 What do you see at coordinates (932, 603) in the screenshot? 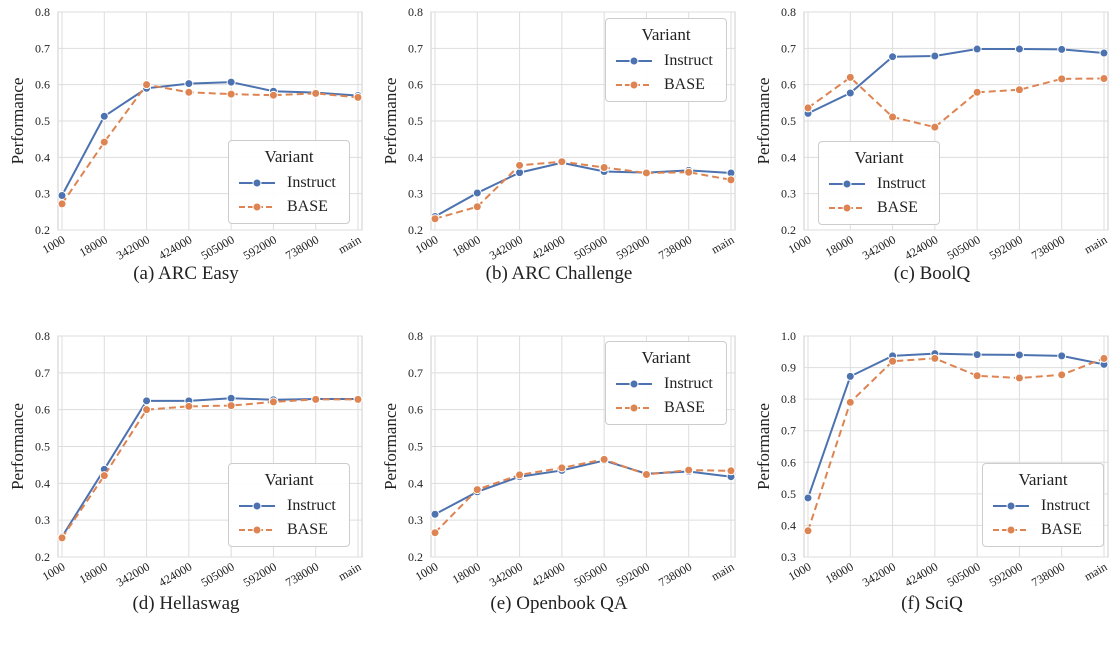
I see `caption: (f) SciQ` at bounding box center [932, 603].